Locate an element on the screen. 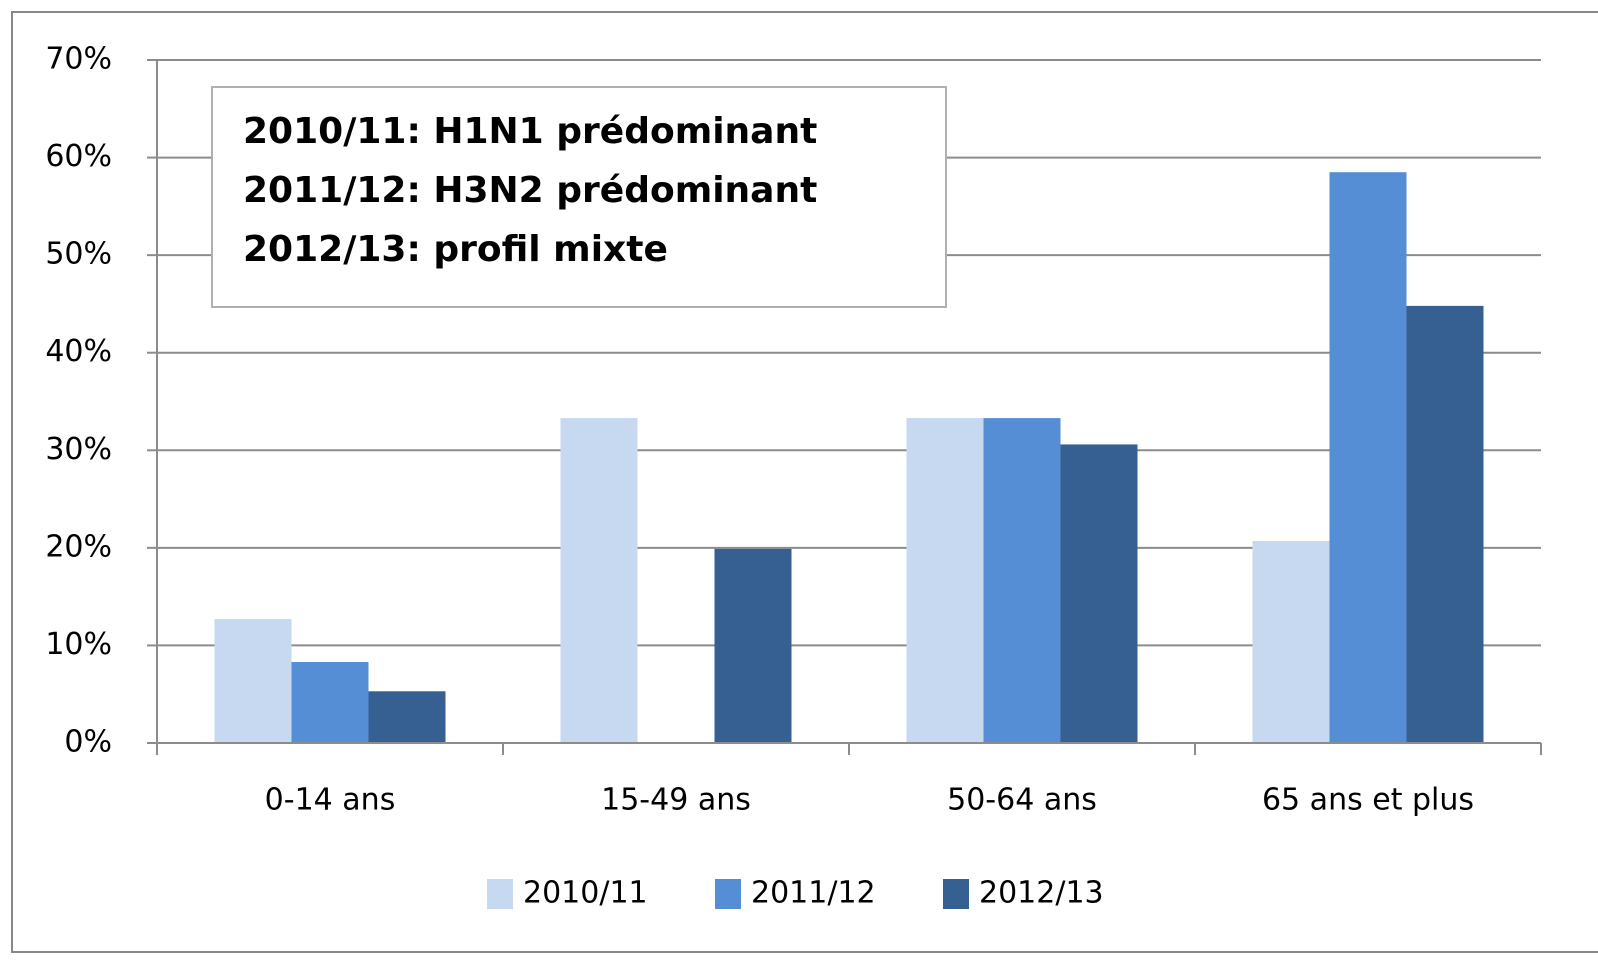  legend-label: 2012/13 is located at coordinates (1041, 893).